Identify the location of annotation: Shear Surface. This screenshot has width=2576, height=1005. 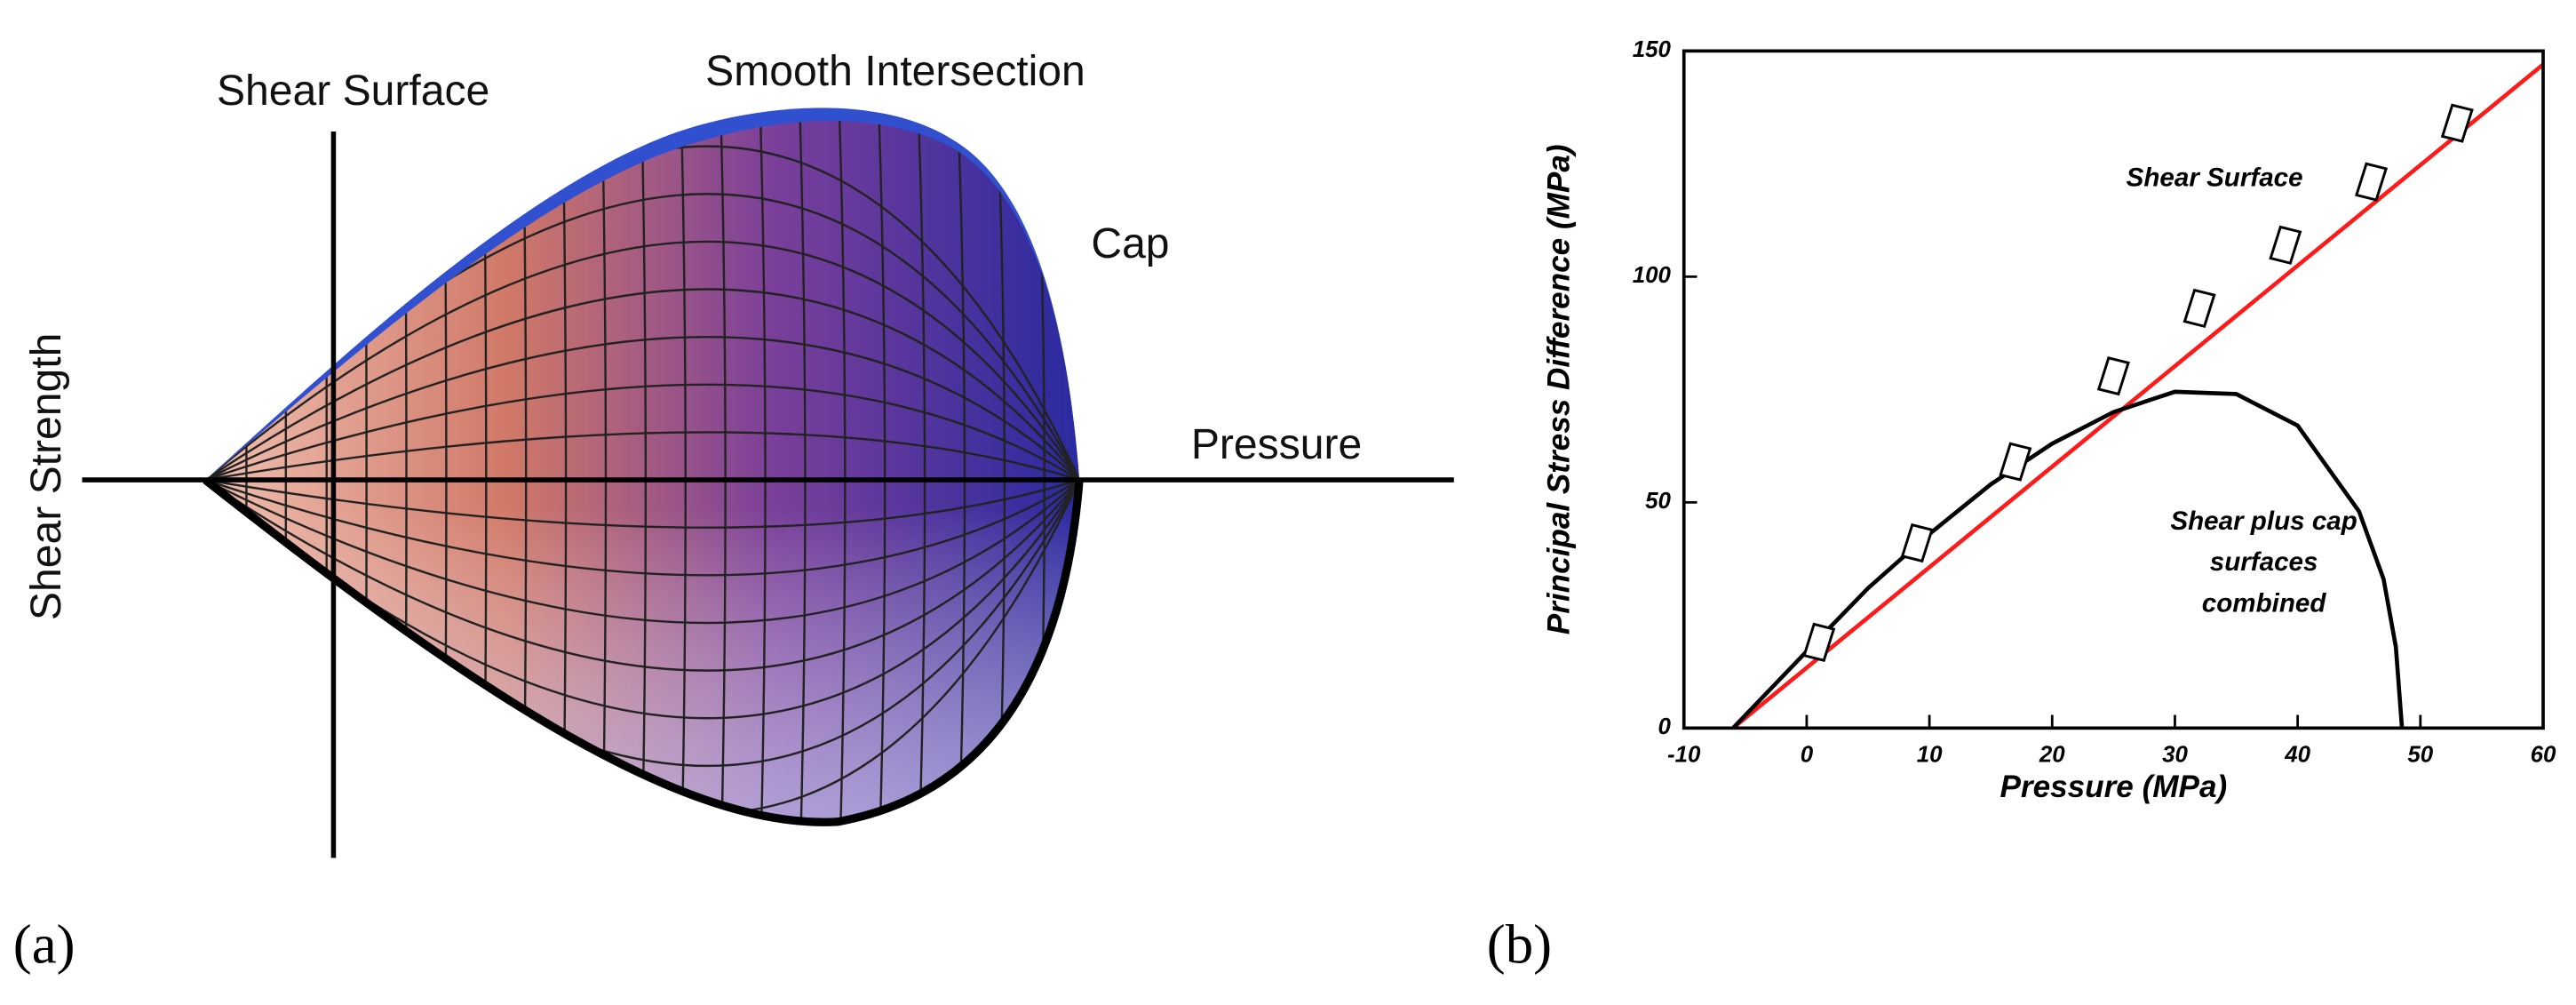
(2215, 177).